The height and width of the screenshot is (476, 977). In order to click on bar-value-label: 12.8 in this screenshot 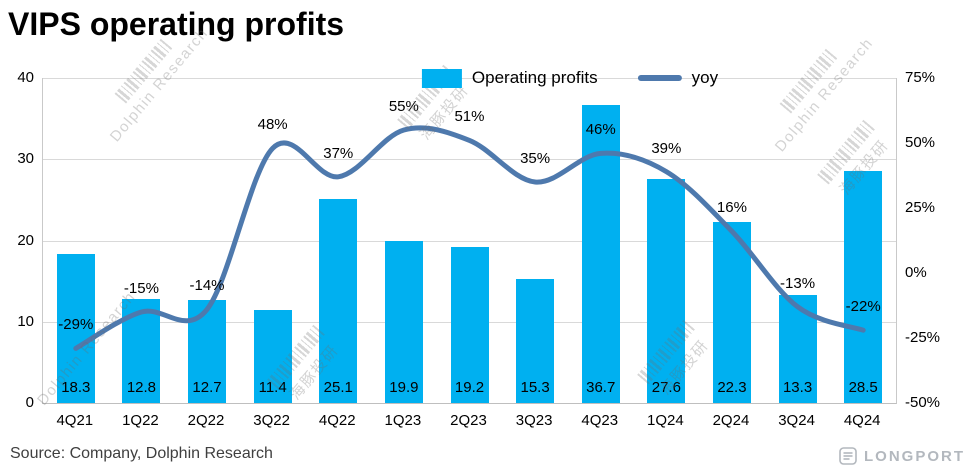, I will do `click(141, 387)`.